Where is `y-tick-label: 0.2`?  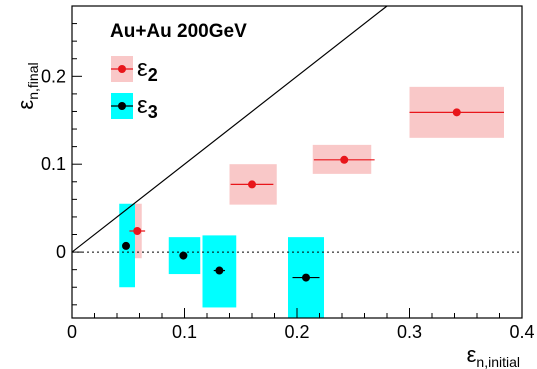
y-tick-label: 0.2 is located at coordinates (53, 76).